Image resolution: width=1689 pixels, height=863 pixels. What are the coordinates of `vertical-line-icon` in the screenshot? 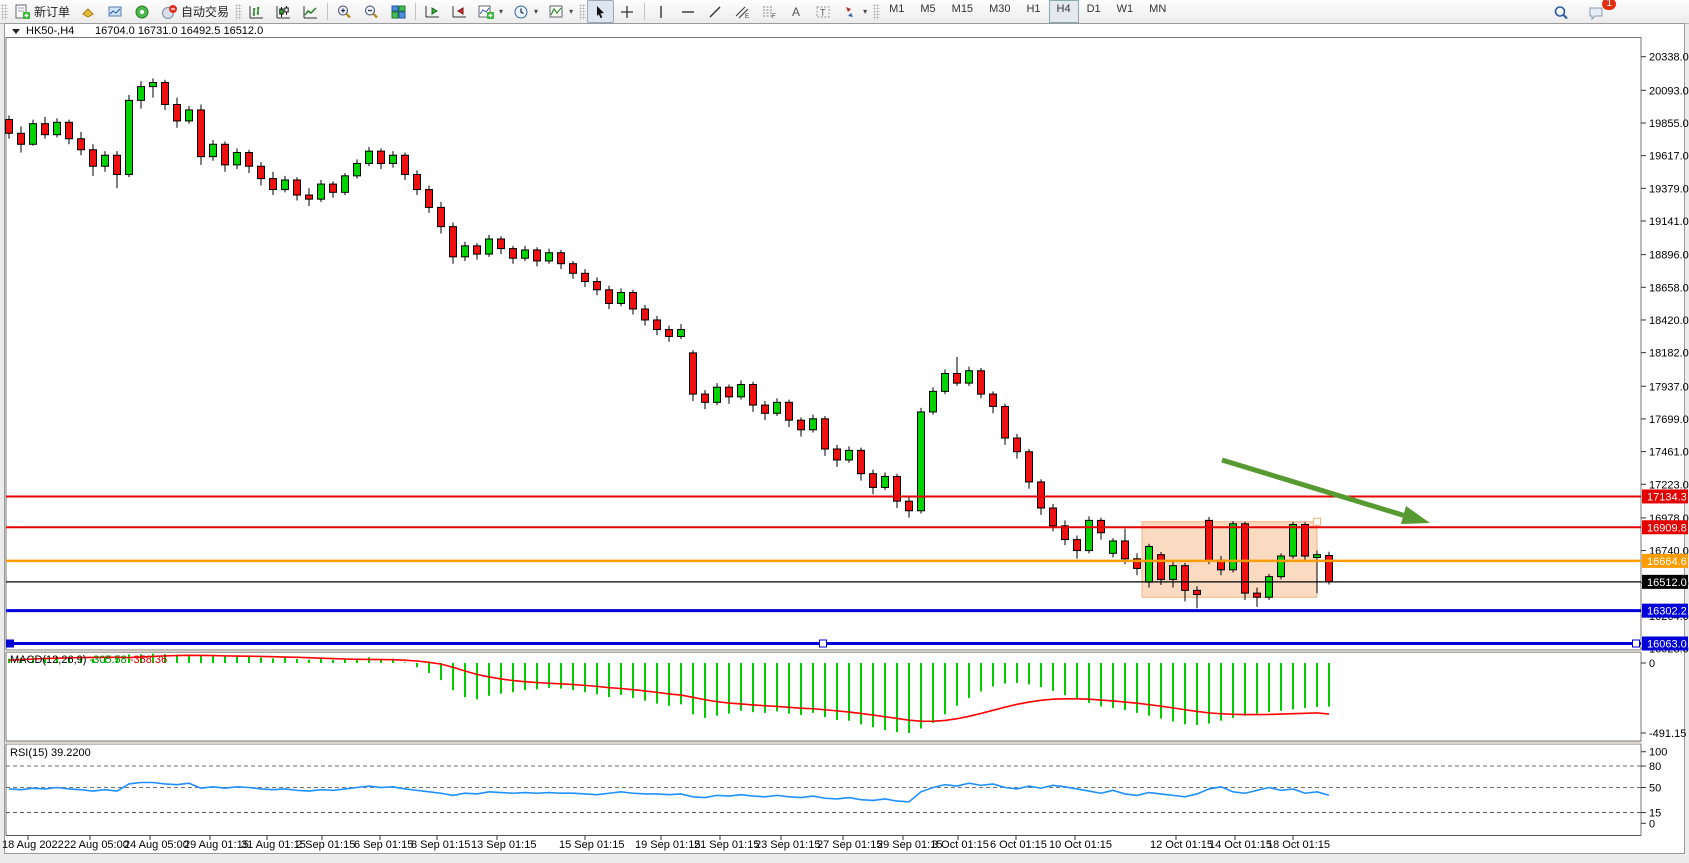 It's located at (661, 11).